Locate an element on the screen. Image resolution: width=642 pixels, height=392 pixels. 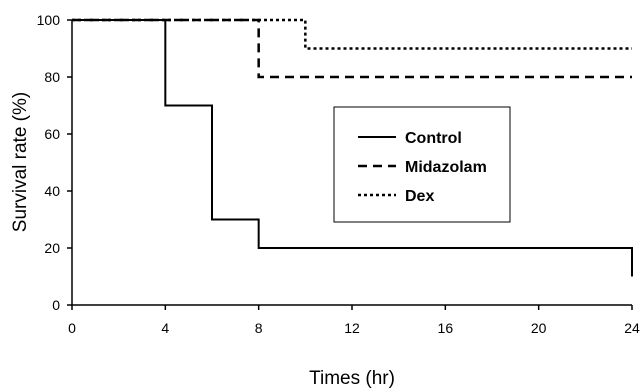
legend-label: Control is located at coordinates (433, 138).